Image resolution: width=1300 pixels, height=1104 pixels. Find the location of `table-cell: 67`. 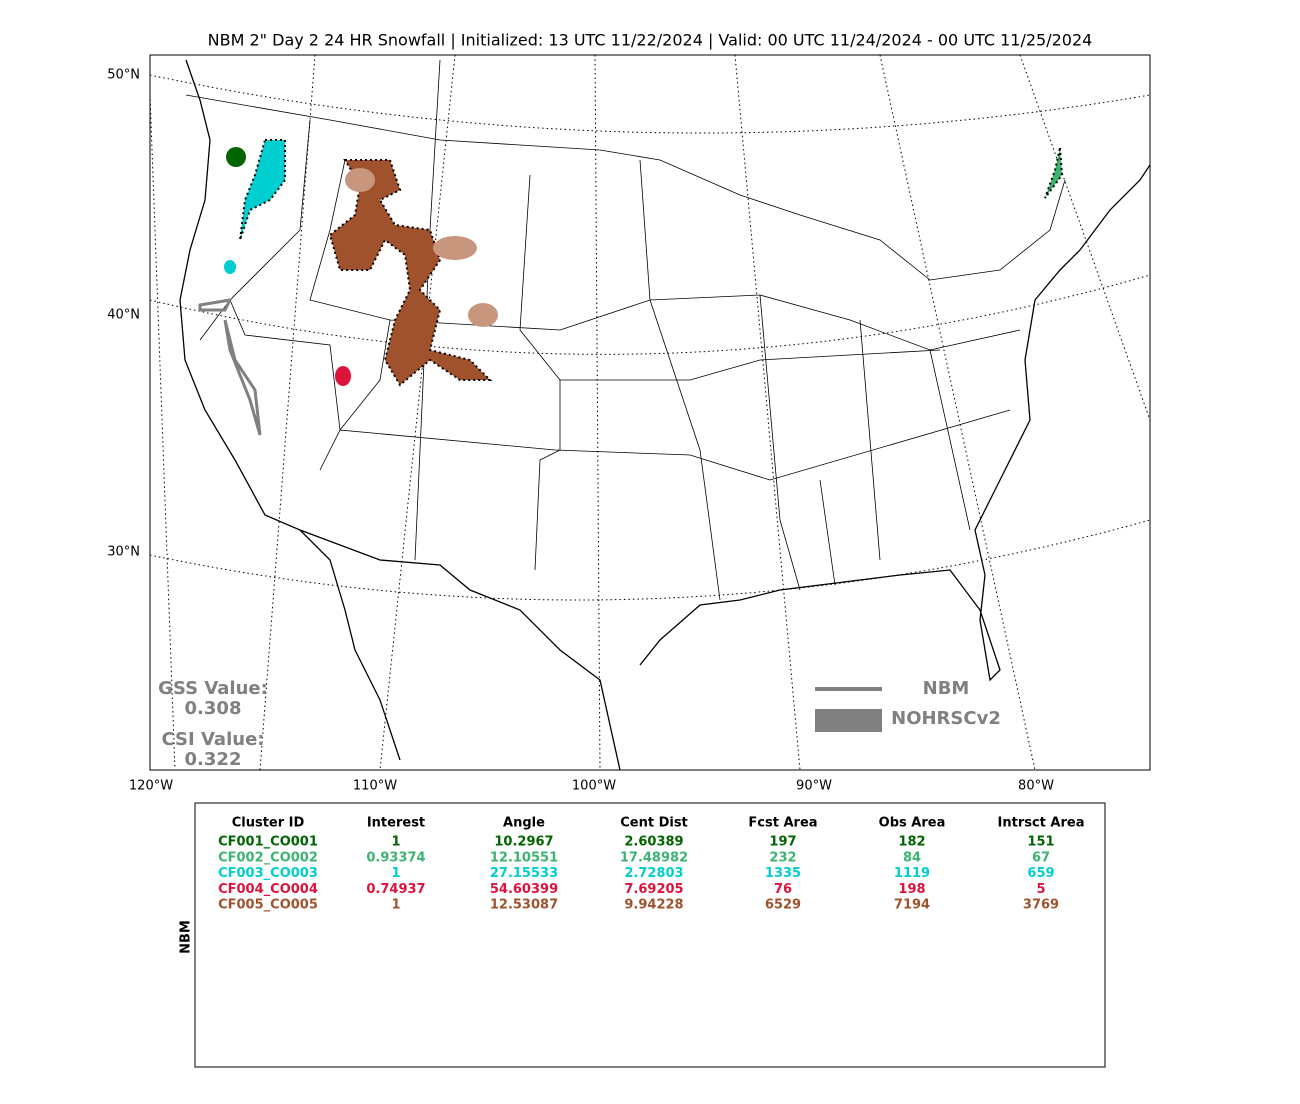

table-cell: 67 is located at coordinates (1041, 857).